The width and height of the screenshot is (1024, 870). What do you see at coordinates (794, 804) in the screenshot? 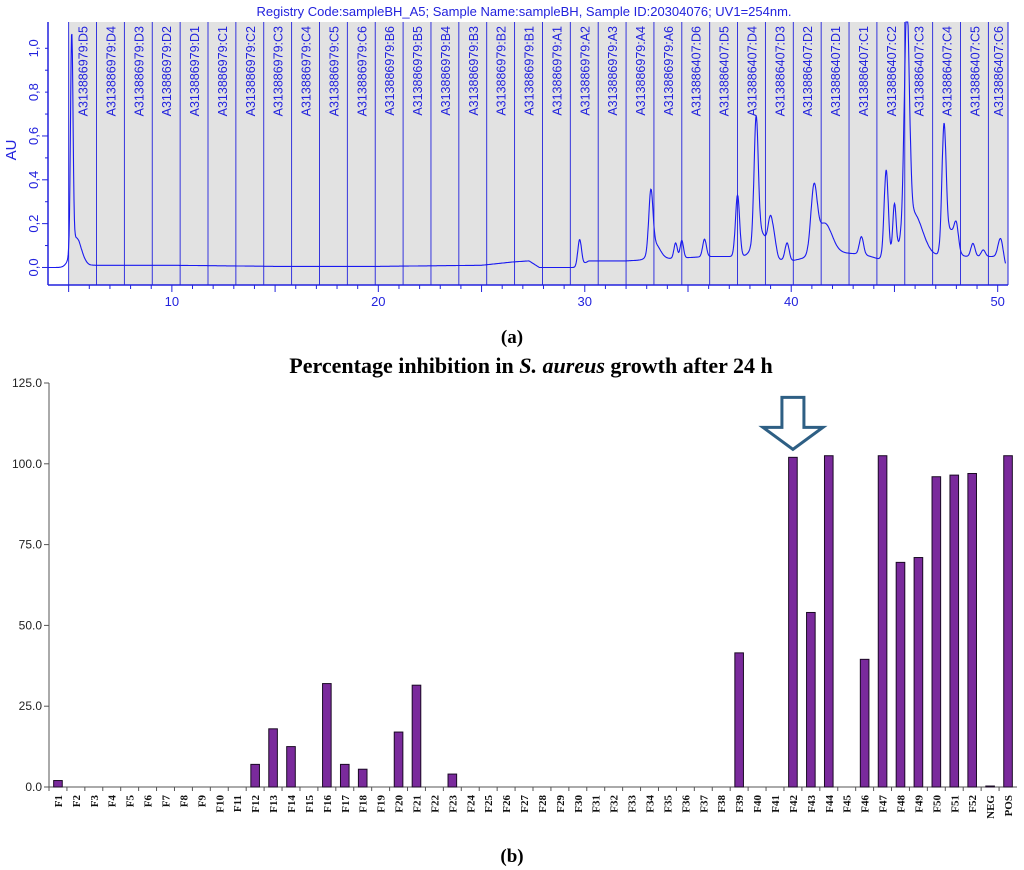
I see `category-label: F42` at bounding box center [794, 804].